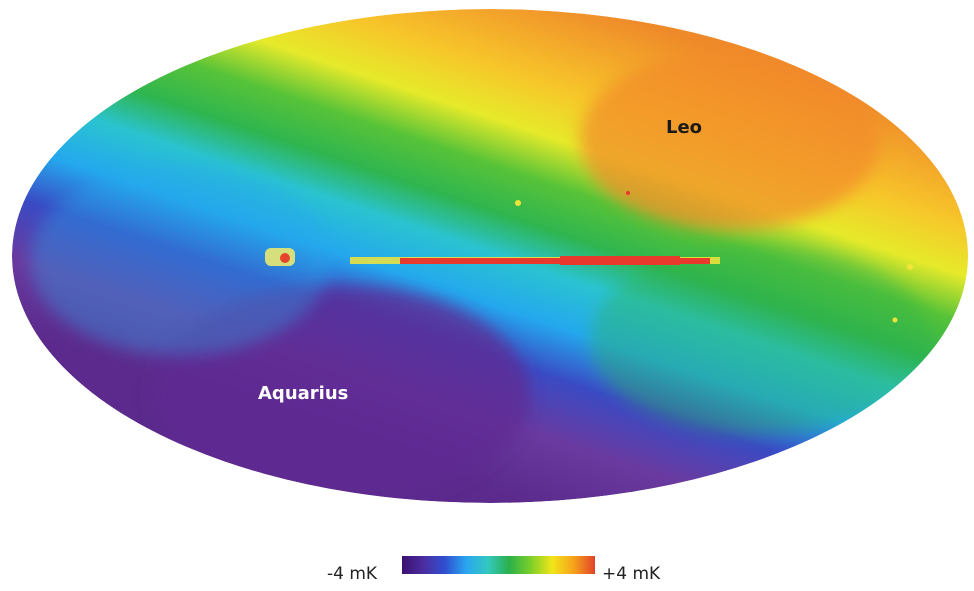  What do you see at coordinates (352, 574) in the screenshot?
I see `scale-min-label: -4 mK` at bounding box center [352, 574].